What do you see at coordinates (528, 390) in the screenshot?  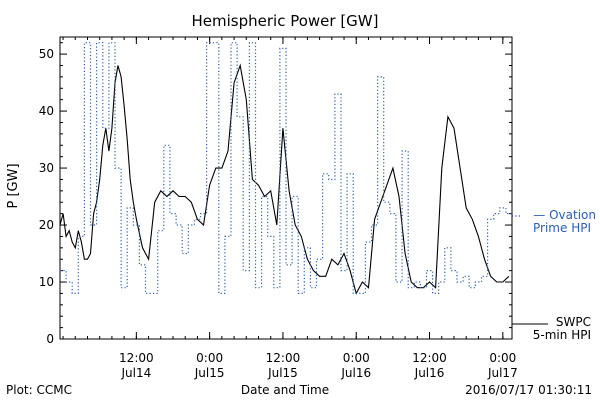 I see `footer-timestamp: 2016/07/17 01:30:11` at bounding box center [528, 390].